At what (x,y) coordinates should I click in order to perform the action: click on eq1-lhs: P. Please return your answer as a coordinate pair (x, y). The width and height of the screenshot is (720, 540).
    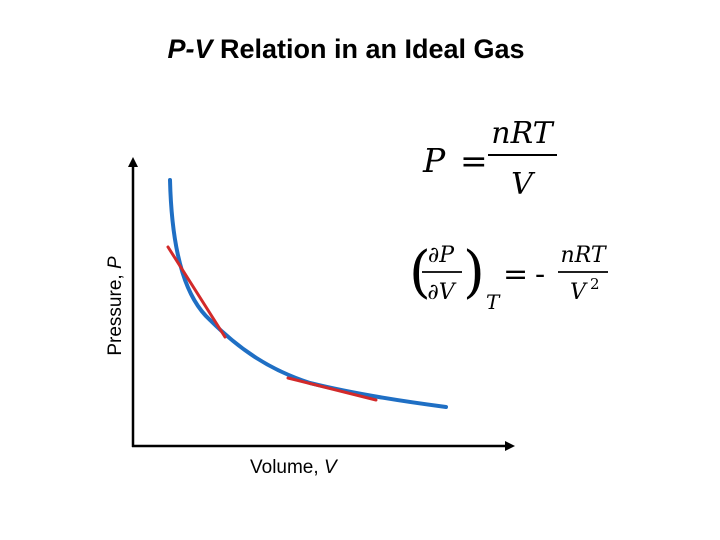
    Looking at the image, I should click on (434, 160).